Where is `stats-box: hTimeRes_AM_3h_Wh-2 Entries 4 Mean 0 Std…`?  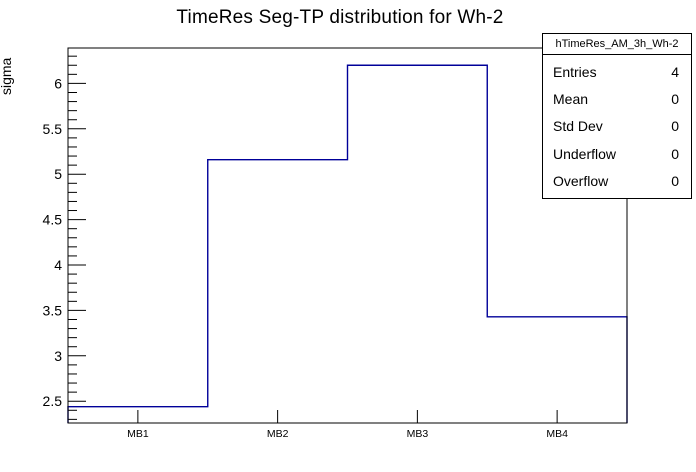
stats-box: hTimeRes_AM_3h_Wh-2 Entries 4 Mean 0 Std… is located at coordinates (617, 116).